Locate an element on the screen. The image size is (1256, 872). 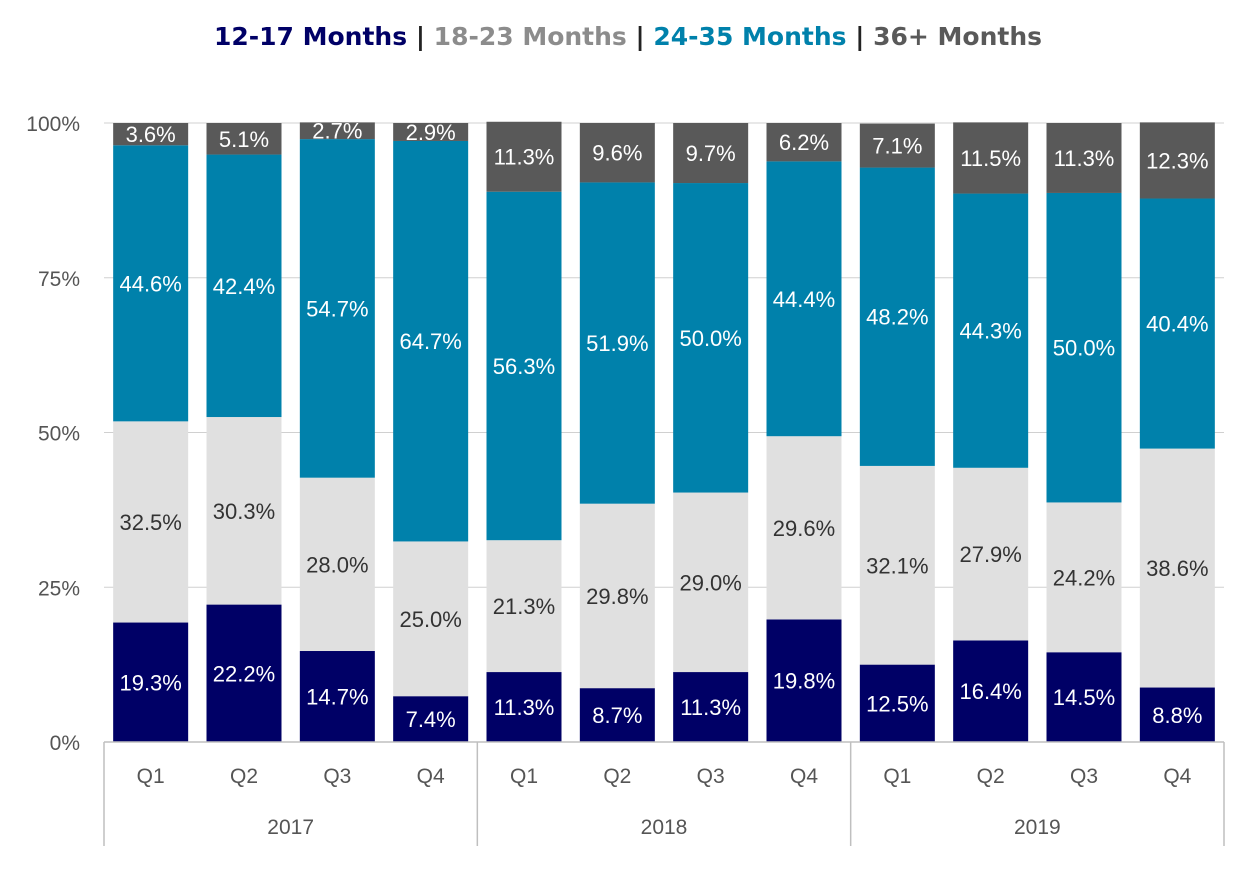
data-label: 25.0% is located at coordinates (430, 619).